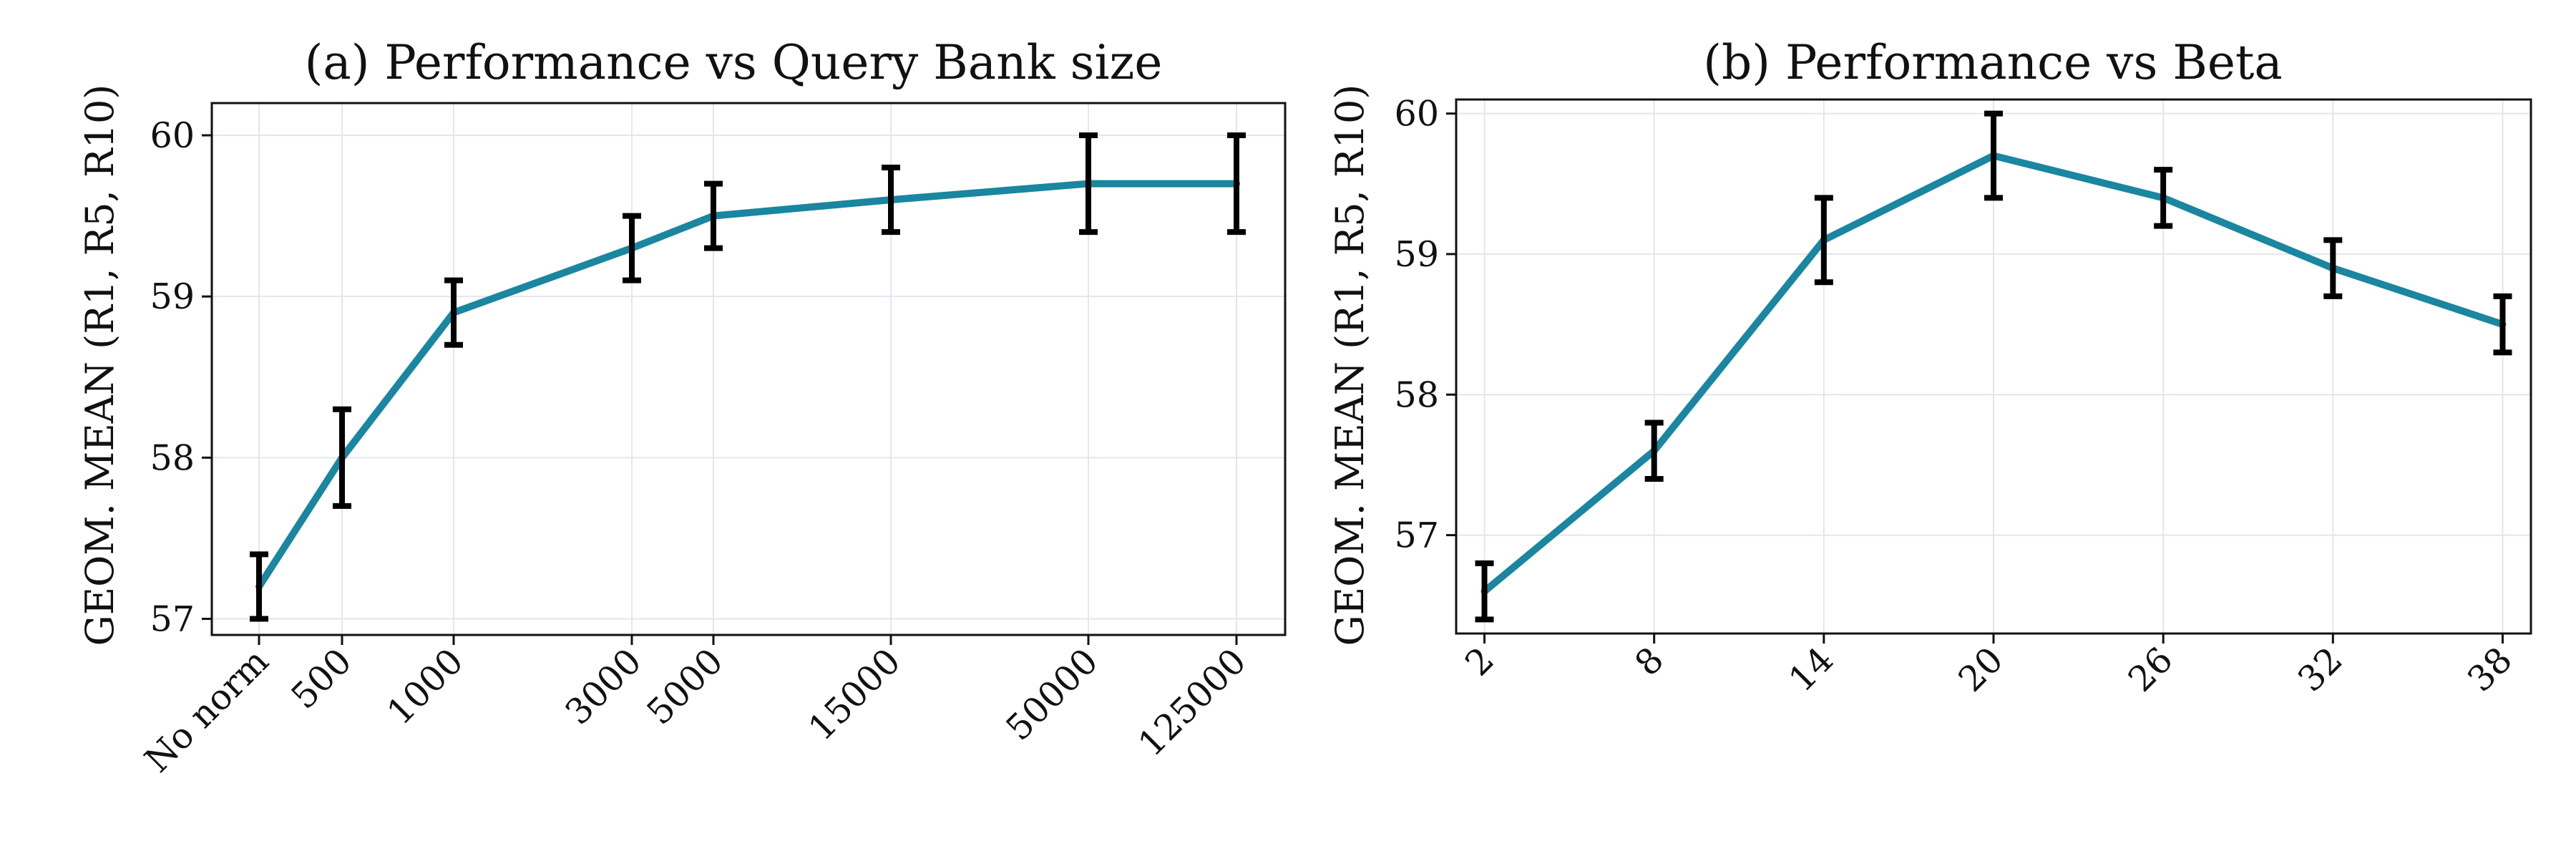  I want to click on x-tick-label: 14, so click(1811, 669).